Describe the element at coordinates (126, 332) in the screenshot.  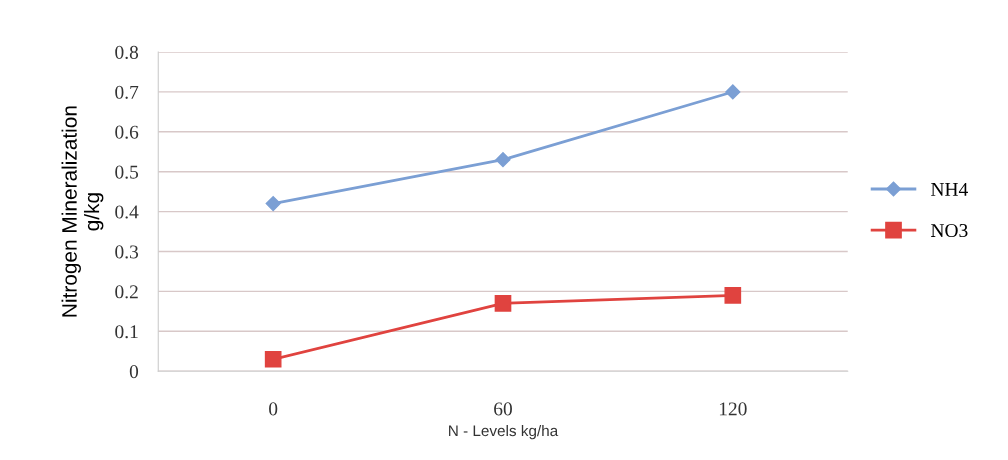
I see `y-tick-label: 0.1` at that location.